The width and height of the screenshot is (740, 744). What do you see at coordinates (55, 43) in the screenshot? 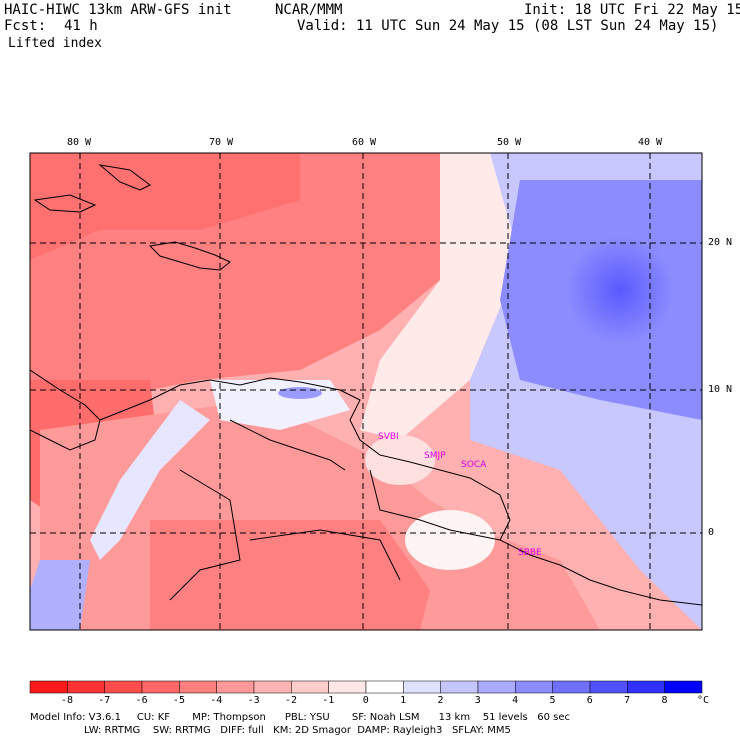
I see `field-name: Lifted index` at bounding box center [55, 43].